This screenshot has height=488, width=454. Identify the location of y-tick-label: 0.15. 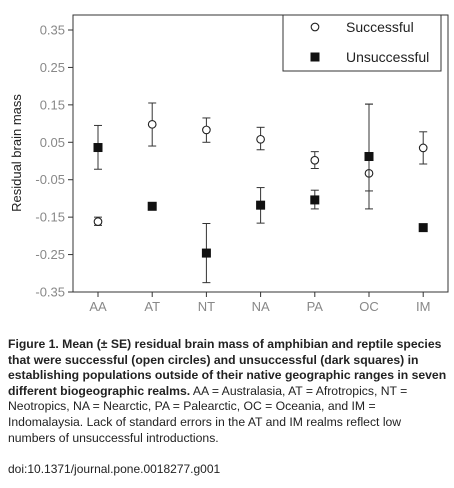
(52, 104).